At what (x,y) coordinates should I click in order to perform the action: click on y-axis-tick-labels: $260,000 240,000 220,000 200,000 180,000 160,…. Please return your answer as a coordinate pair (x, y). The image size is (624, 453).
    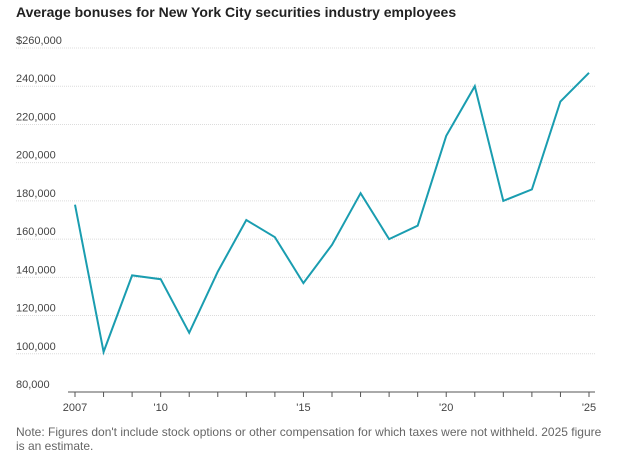
    Looking at the image, I should click on (39, 213).